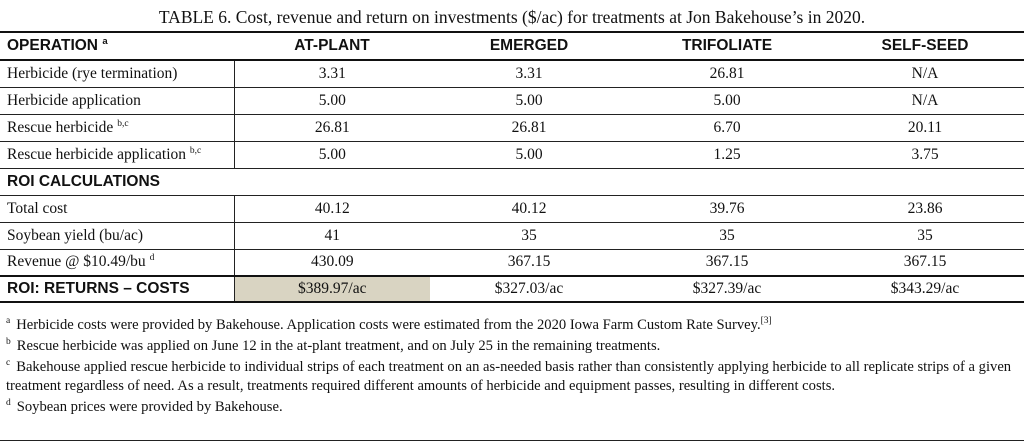  What do you see at coordinates (925, 46) in the screenshot?
I see `header-self-seed: SELF-SEED` at bounding box center [925, 46].